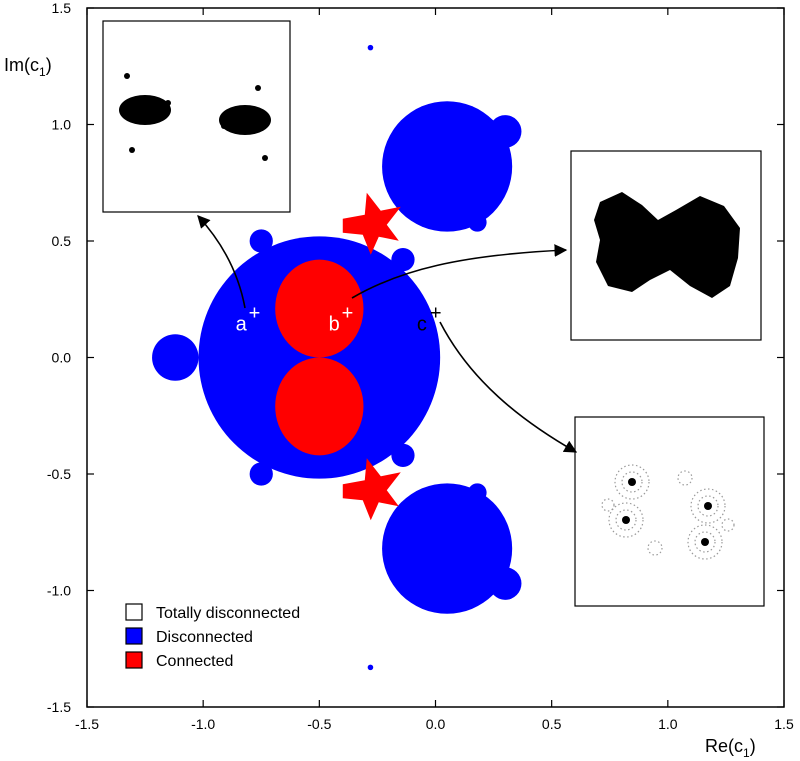  I want to click on point-labels: a + b + c +, so click(339, 319).